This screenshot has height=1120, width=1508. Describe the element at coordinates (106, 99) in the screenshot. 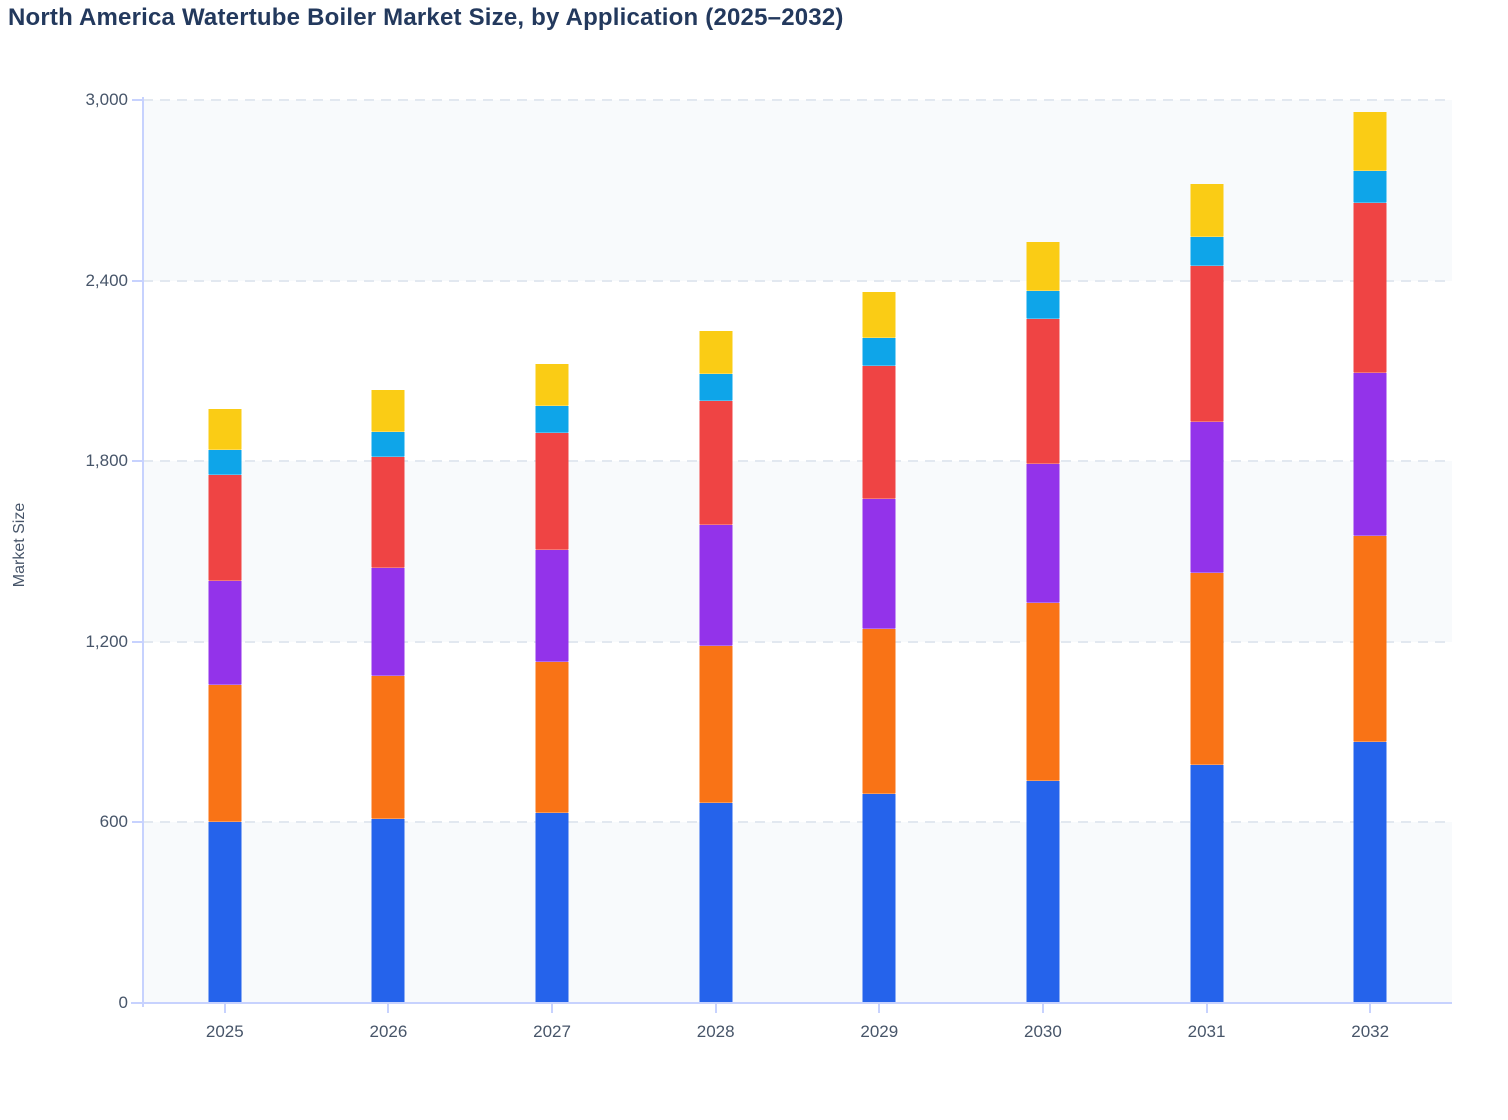

I see `y-tick-label: 3,000` at that location.